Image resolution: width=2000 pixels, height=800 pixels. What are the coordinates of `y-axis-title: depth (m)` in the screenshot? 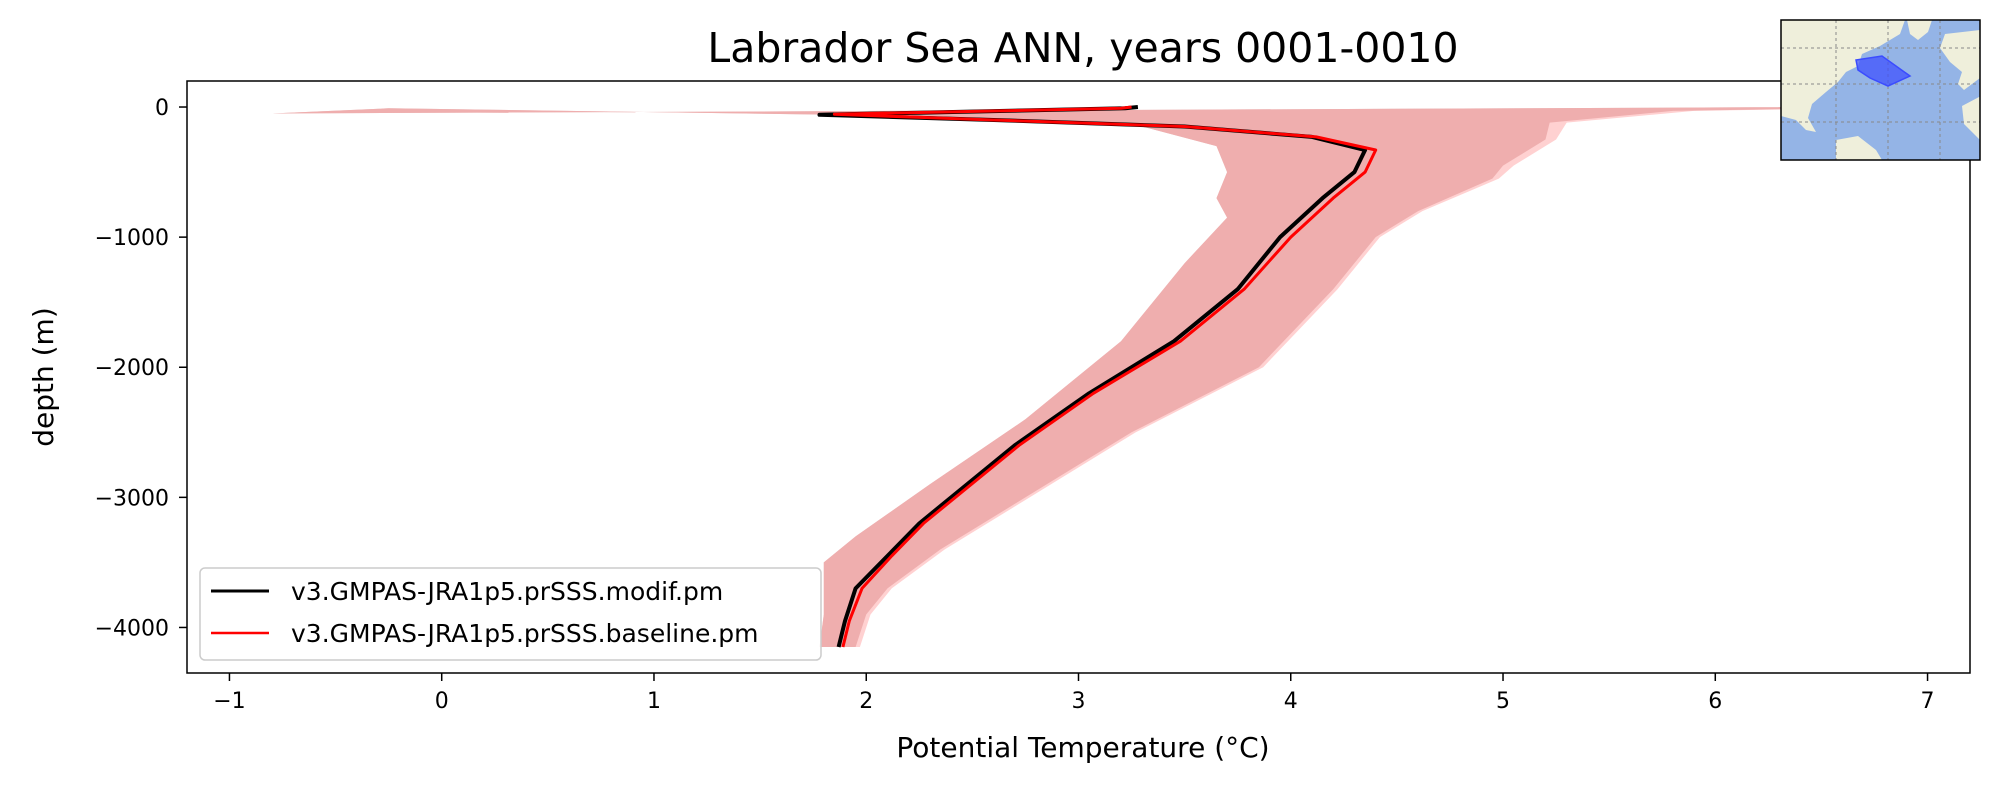 It's located at (43, 377).